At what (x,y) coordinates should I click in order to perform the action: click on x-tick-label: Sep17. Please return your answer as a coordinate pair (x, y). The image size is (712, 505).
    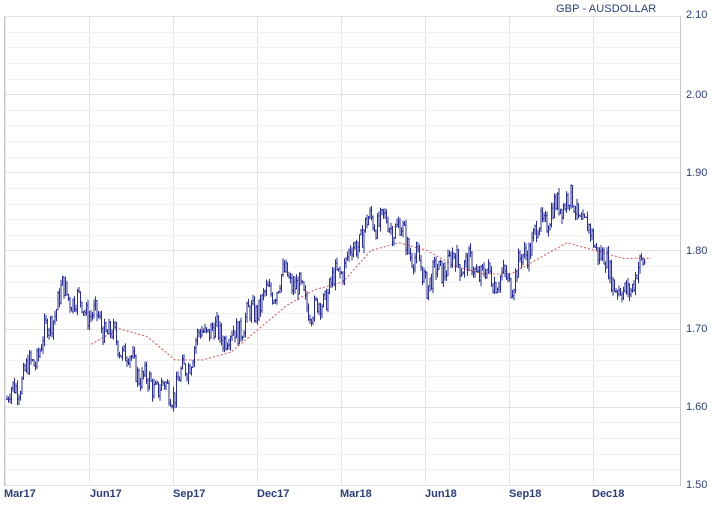
    Looking at the image, I should click on (189, 494).